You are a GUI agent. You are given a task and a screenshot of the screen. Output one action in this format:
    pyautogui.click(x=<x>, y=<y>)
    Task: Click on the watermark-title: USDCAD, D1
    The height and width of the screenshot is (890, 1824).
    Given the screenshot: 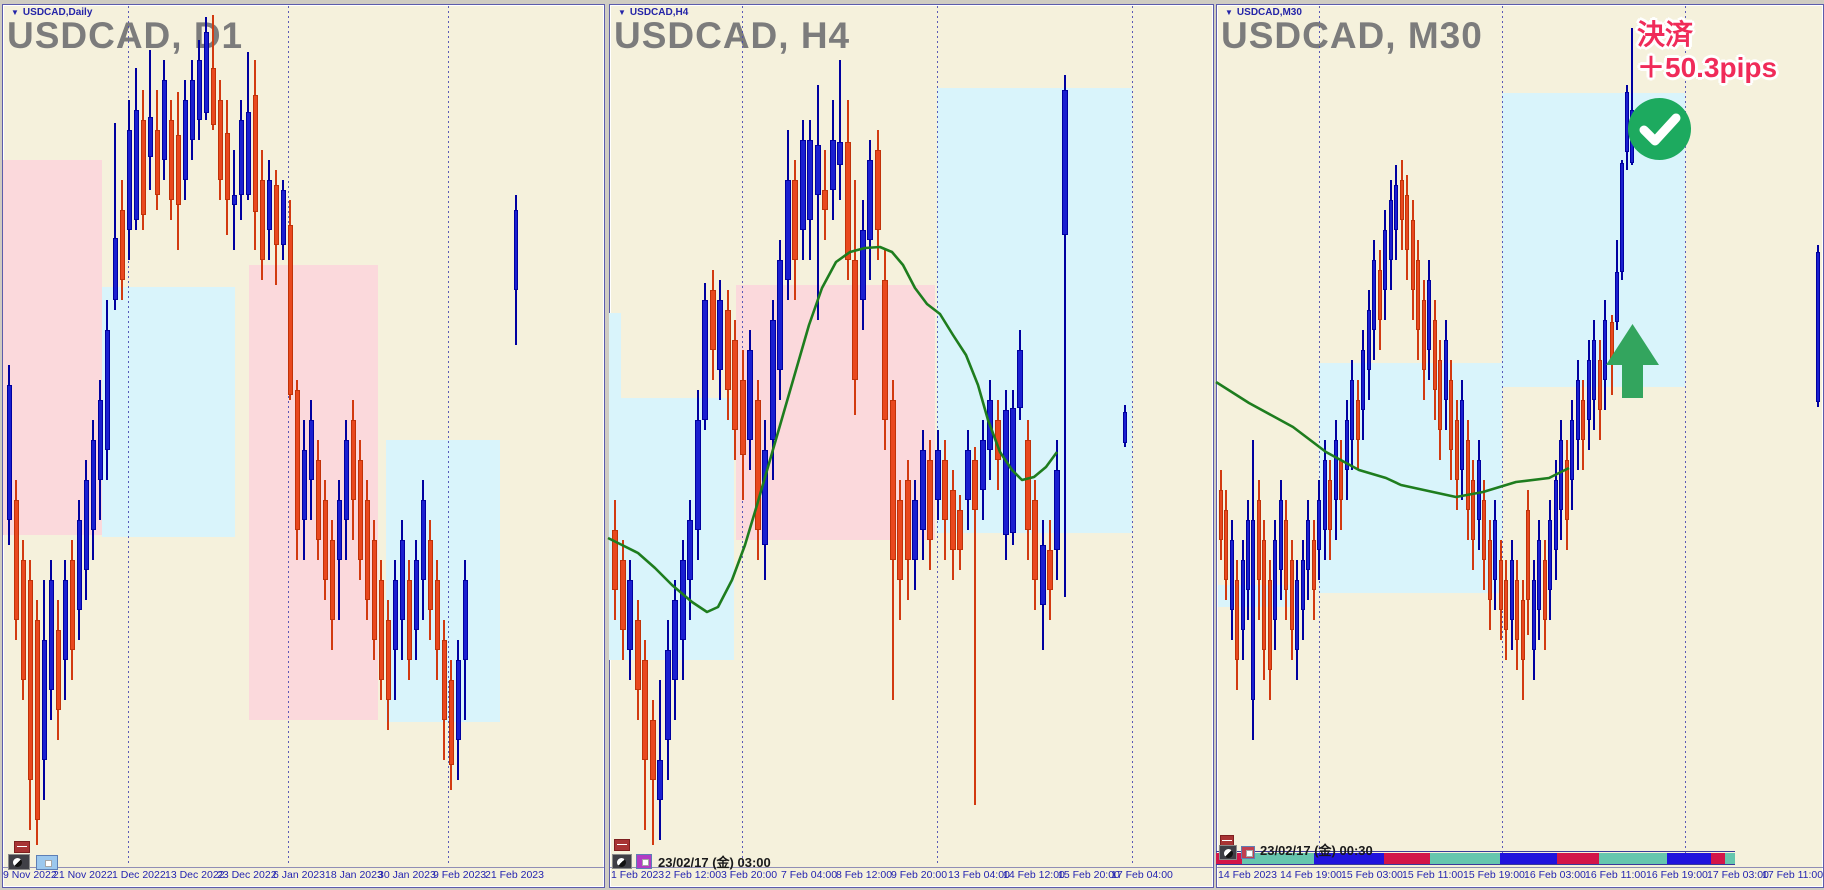 What is the action you would take?
    pyautogui.click(x=125, y=35)
    